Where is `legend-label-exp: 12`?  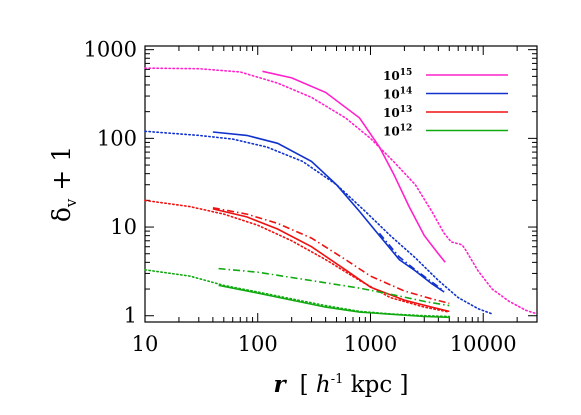 legend-label-exp: 12 is located at coordinates (406, 129).